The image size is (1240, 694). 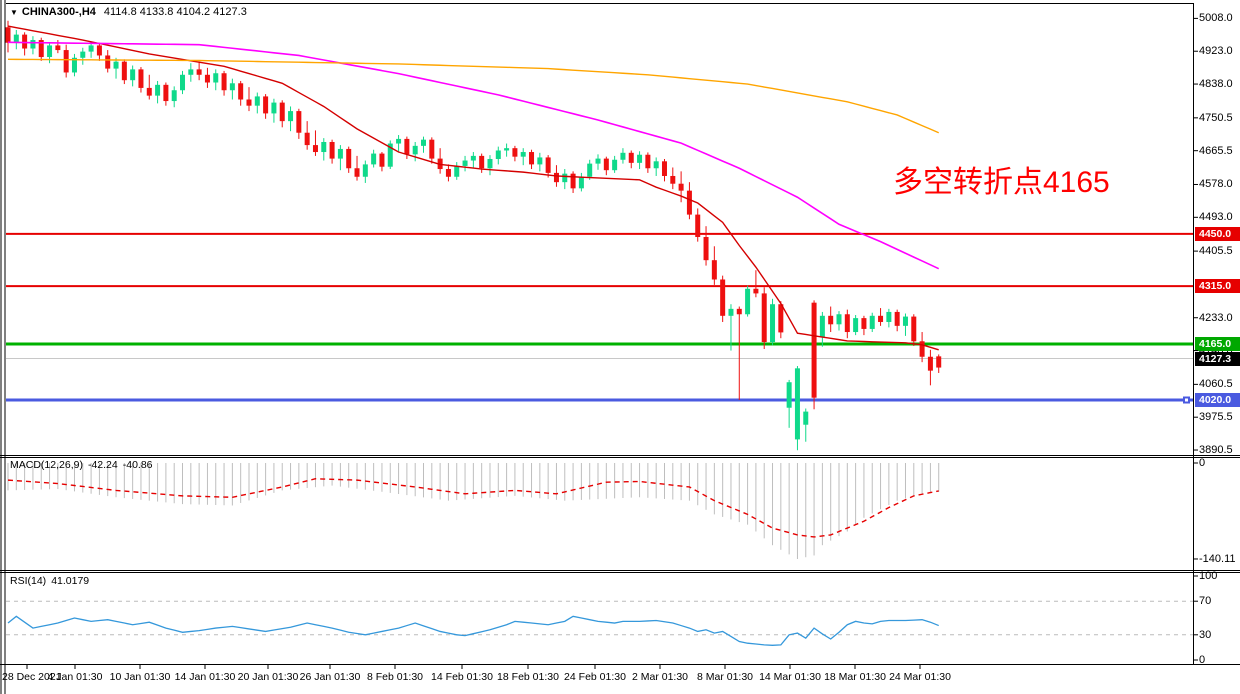 I want to click on price-tick-label: 4405.5, so click(x=1216, y=251).